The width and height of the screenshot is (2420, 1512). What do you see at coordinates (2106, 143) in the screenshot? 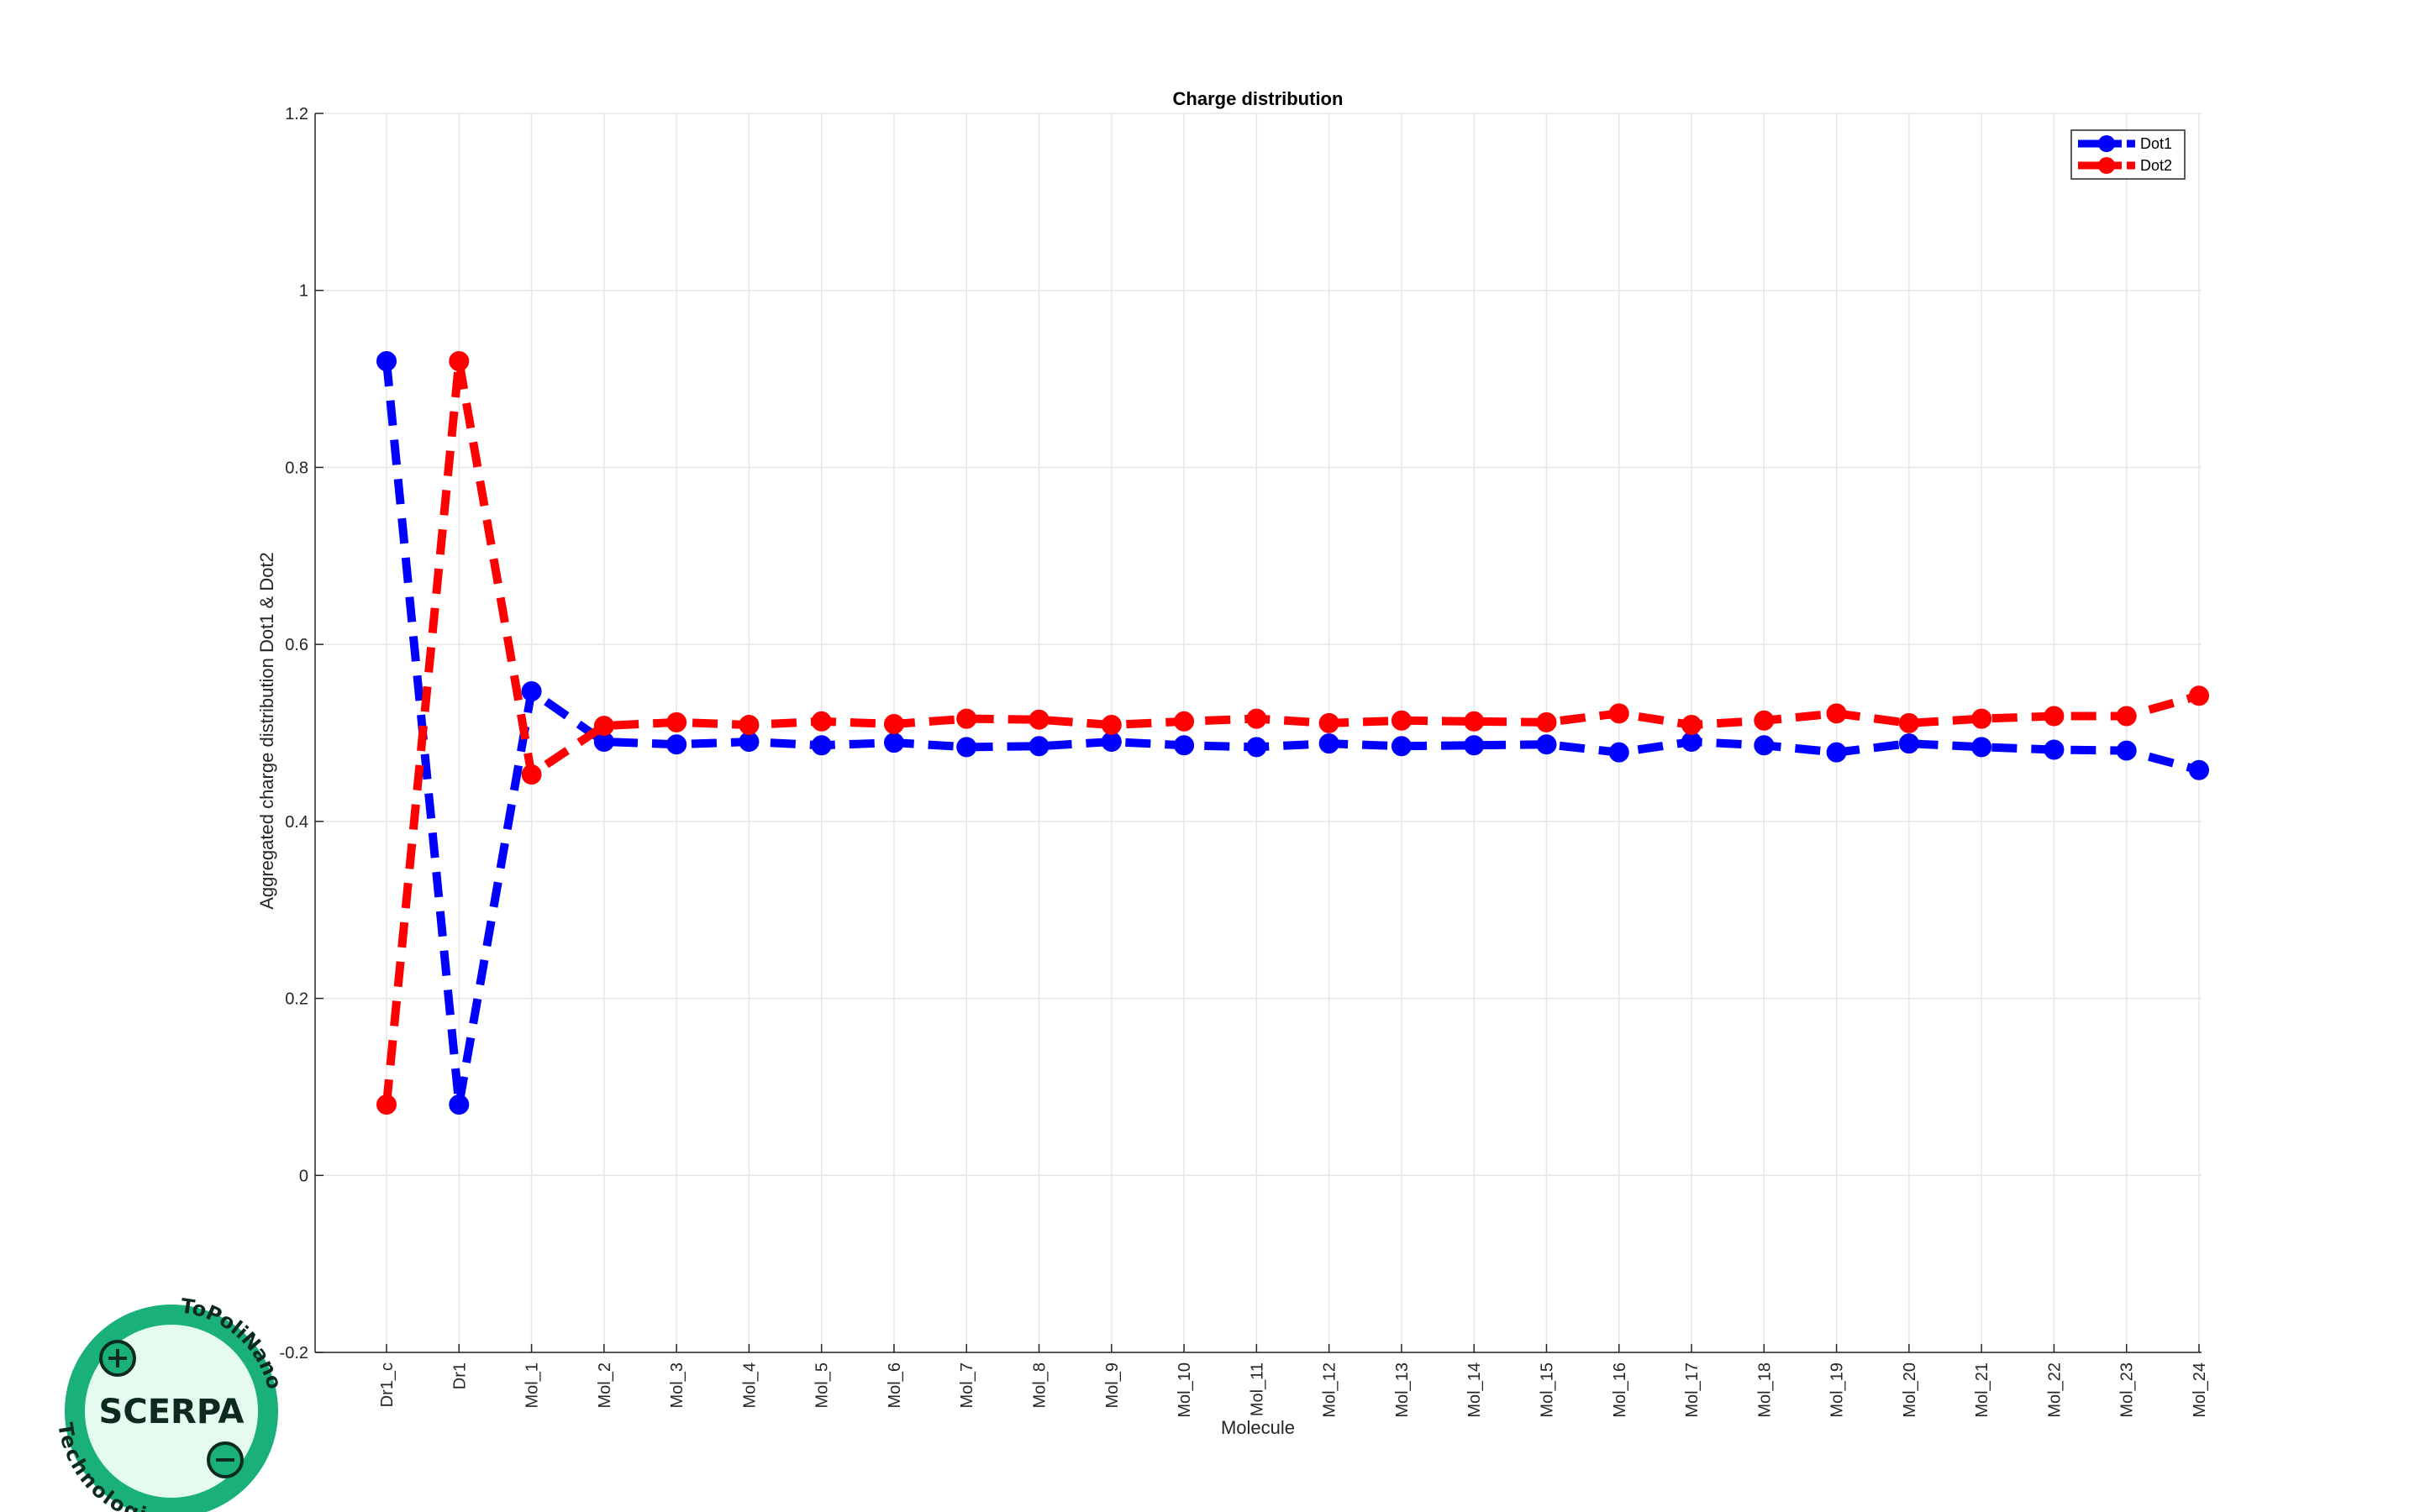
I see `legend-marker-dot1` at bounding box center [2106, 143].